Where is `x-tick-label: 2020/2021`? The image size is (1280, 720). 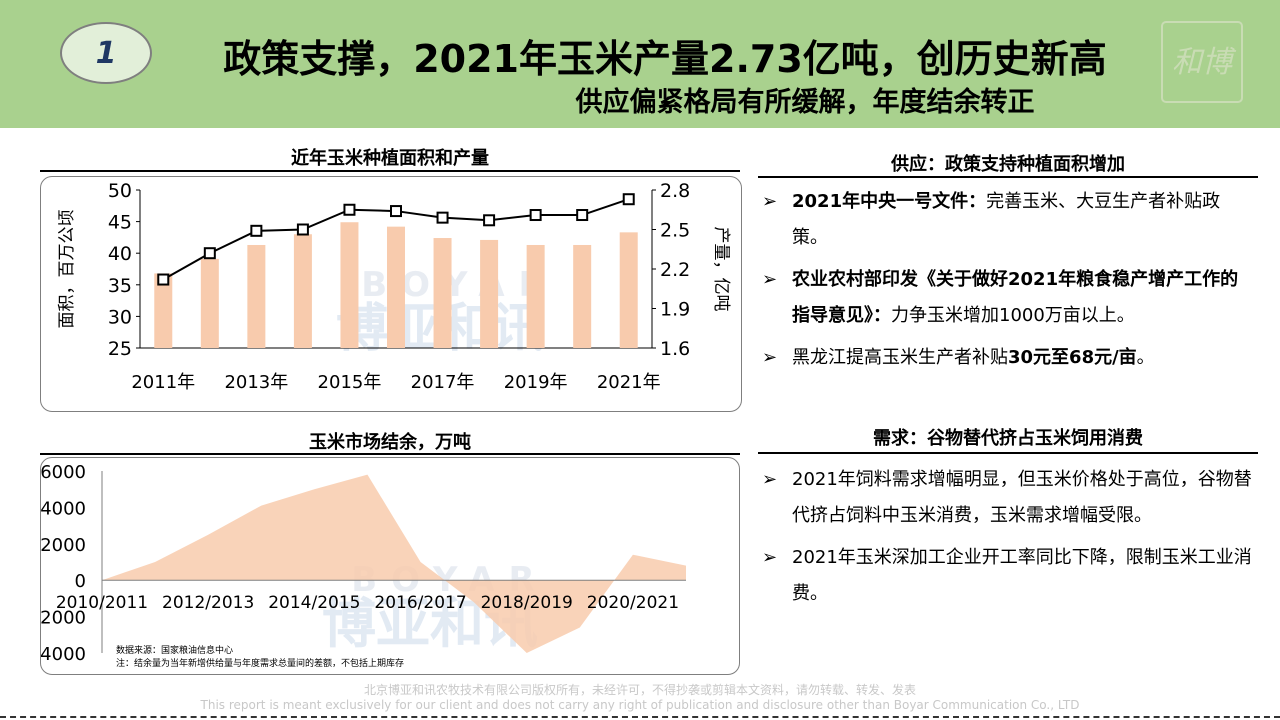 x-tick-label: 2020/2021 is located at coordinates (633, 603).